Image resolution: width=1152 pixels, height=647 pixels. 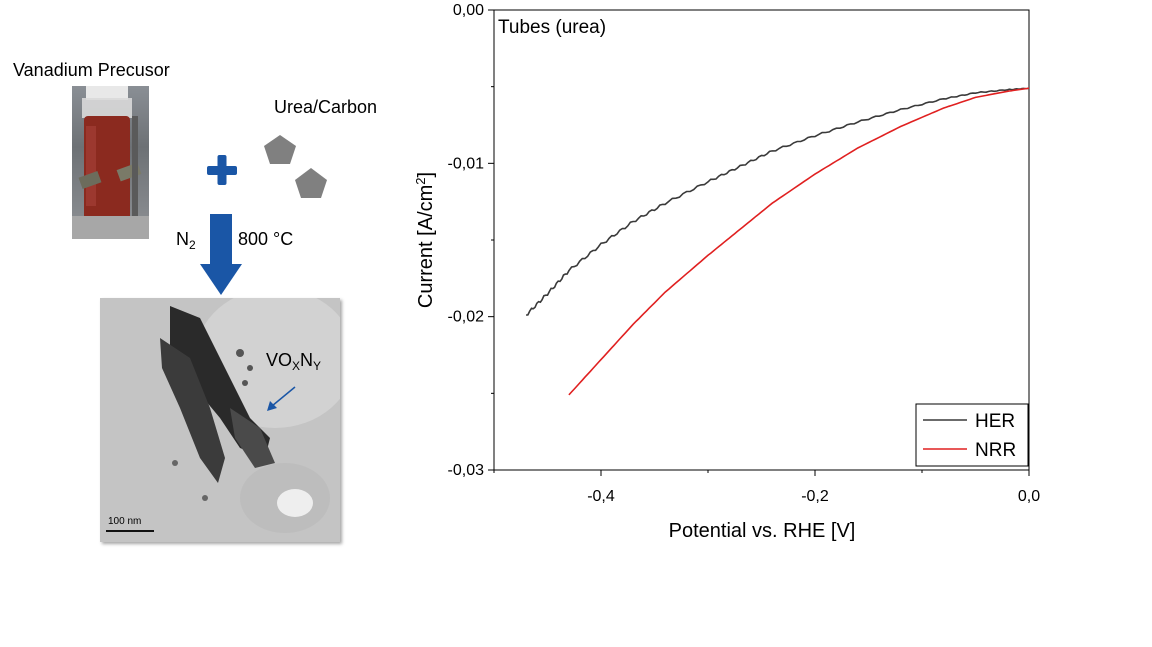 I want to click on x-tick-label: 0,0, so click(x=1029, y=496).